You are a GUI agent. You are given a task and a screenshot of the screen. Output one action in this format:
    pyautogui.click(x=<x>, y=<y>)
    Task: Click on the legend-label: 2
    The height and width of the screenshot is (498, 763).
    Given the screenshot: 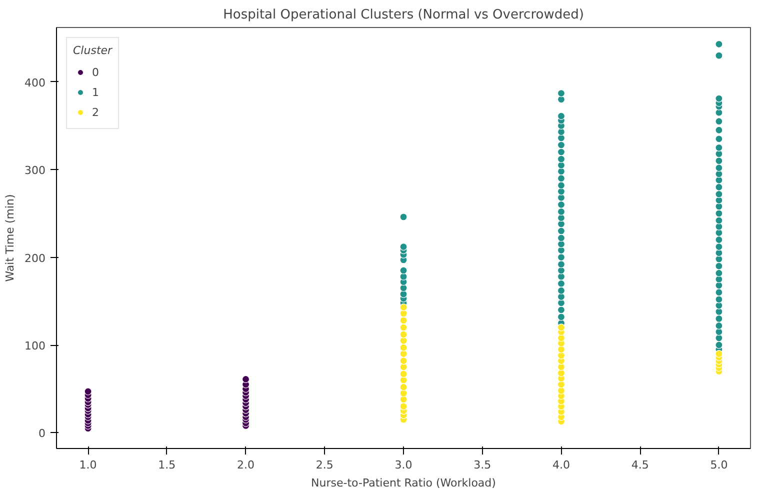 What is the action you would take?
    pyautogui.click(x=96, y=112)
    